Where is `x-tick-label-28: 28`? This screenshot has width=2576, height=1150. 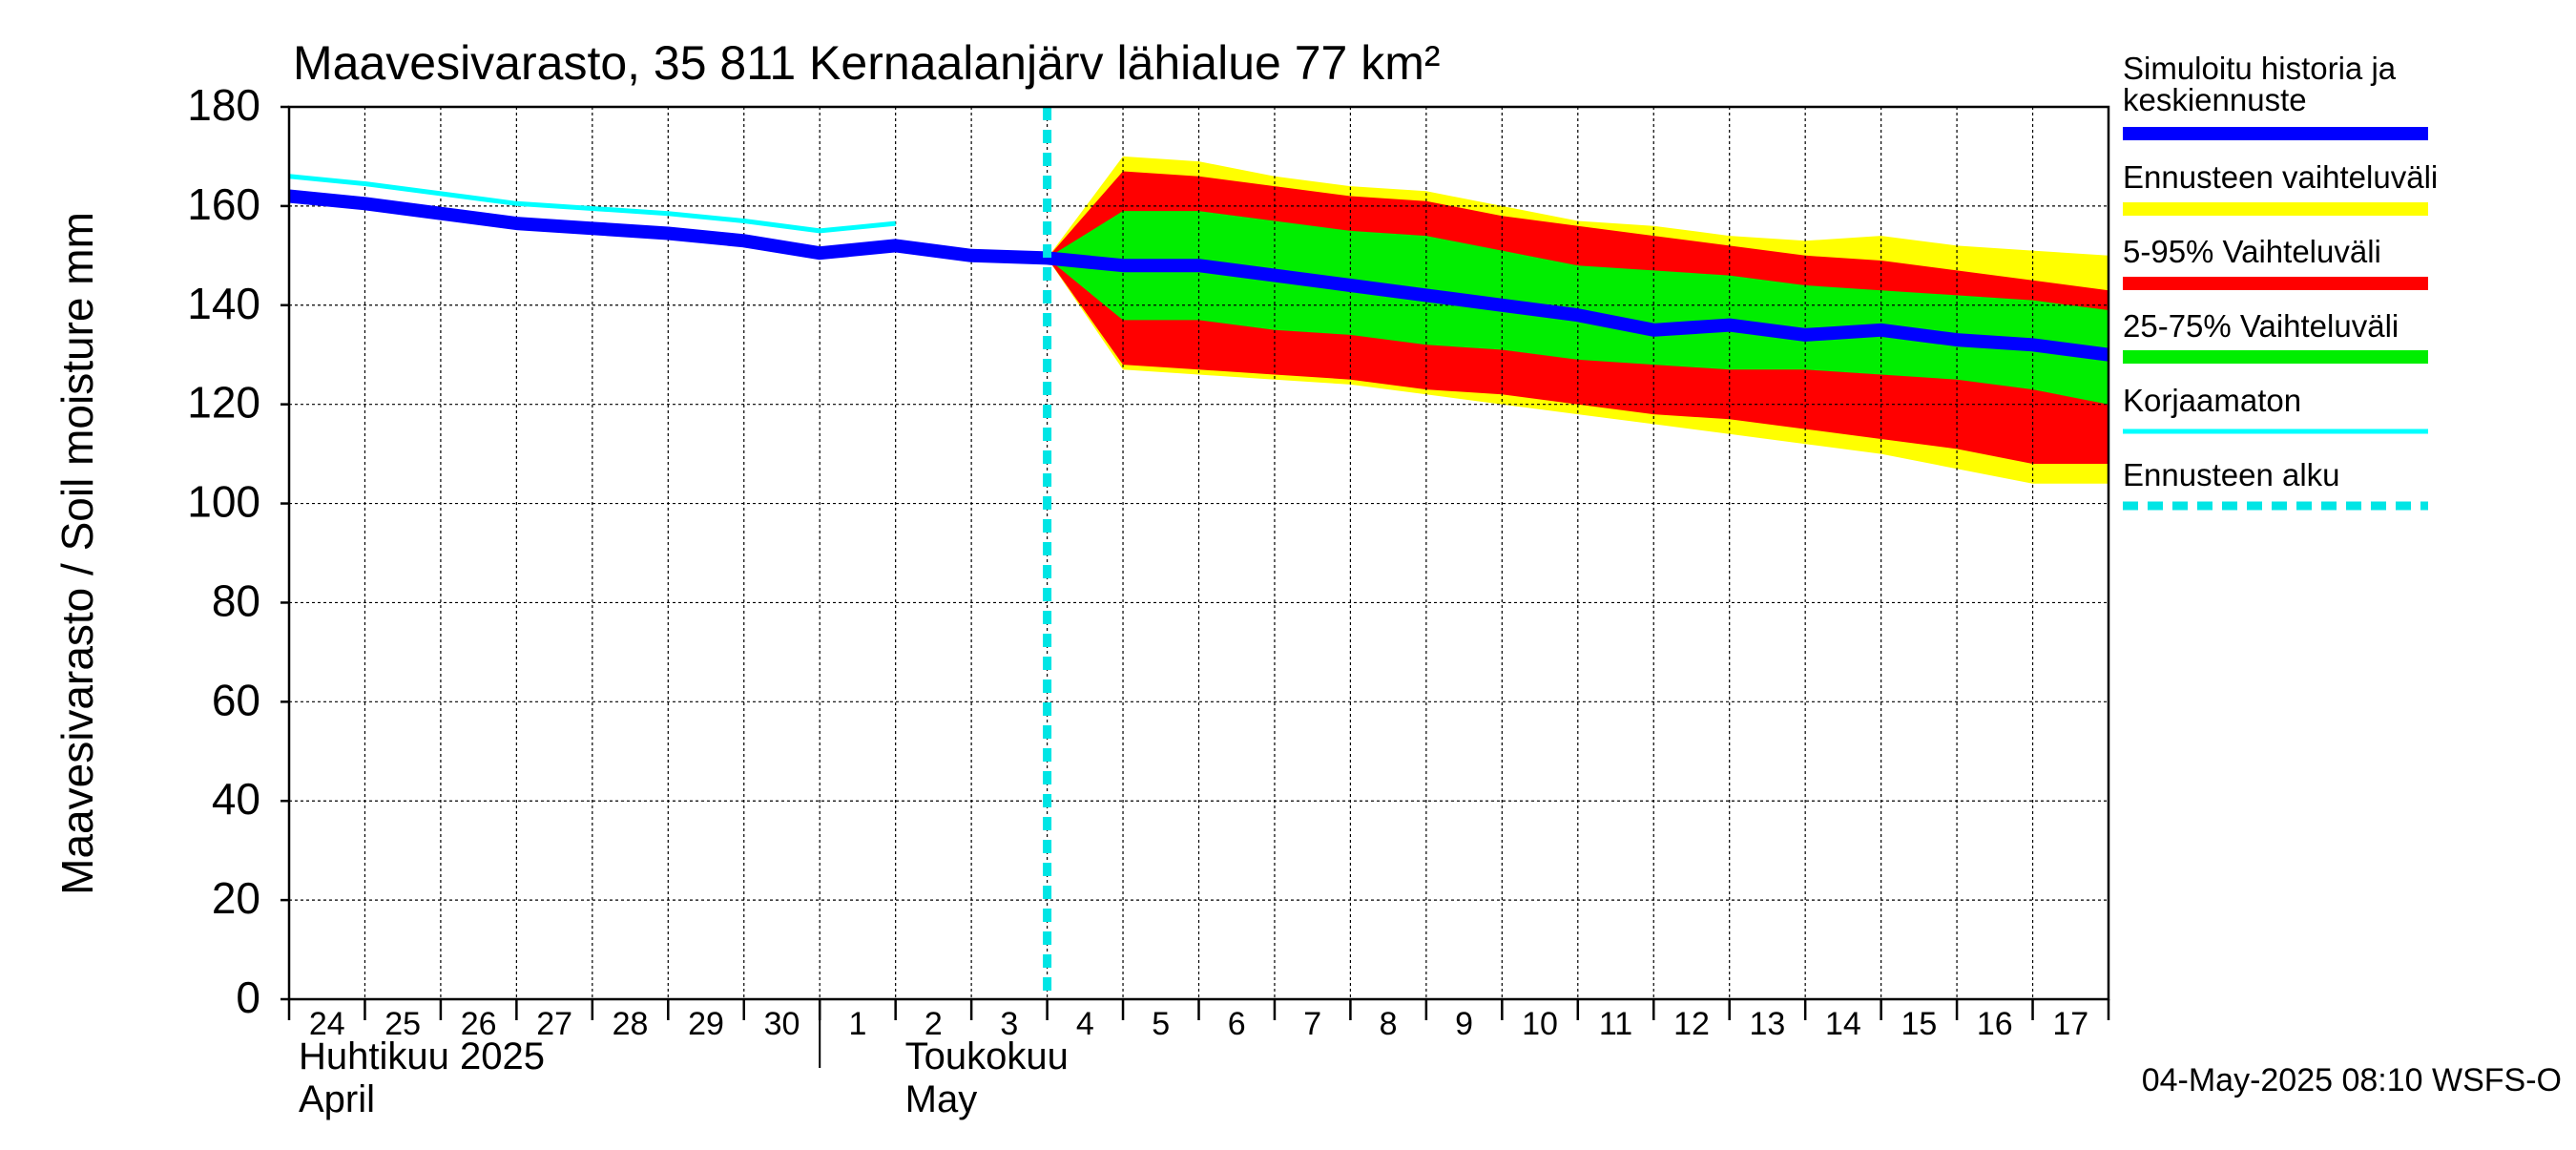
x-tick-label-28: 28 is located at coordinates (631, 1024).